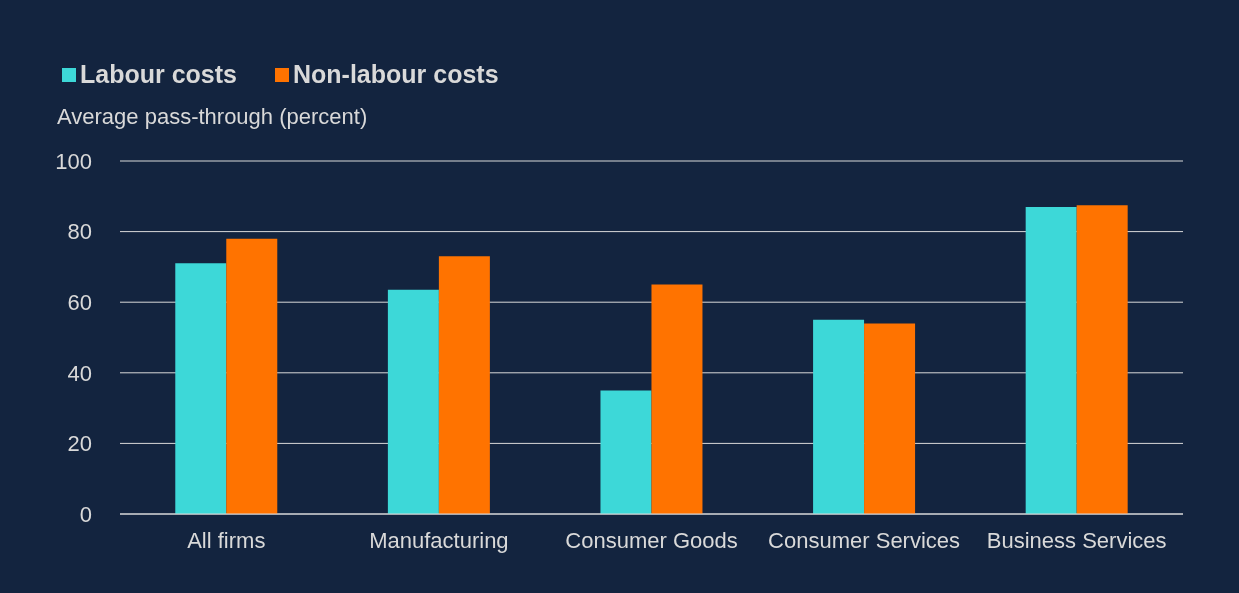  What do you see at coordinates (864, 540) in the screenshot?
I see `x-tick-label: Consumer Services` at bounding box center [864, 540].